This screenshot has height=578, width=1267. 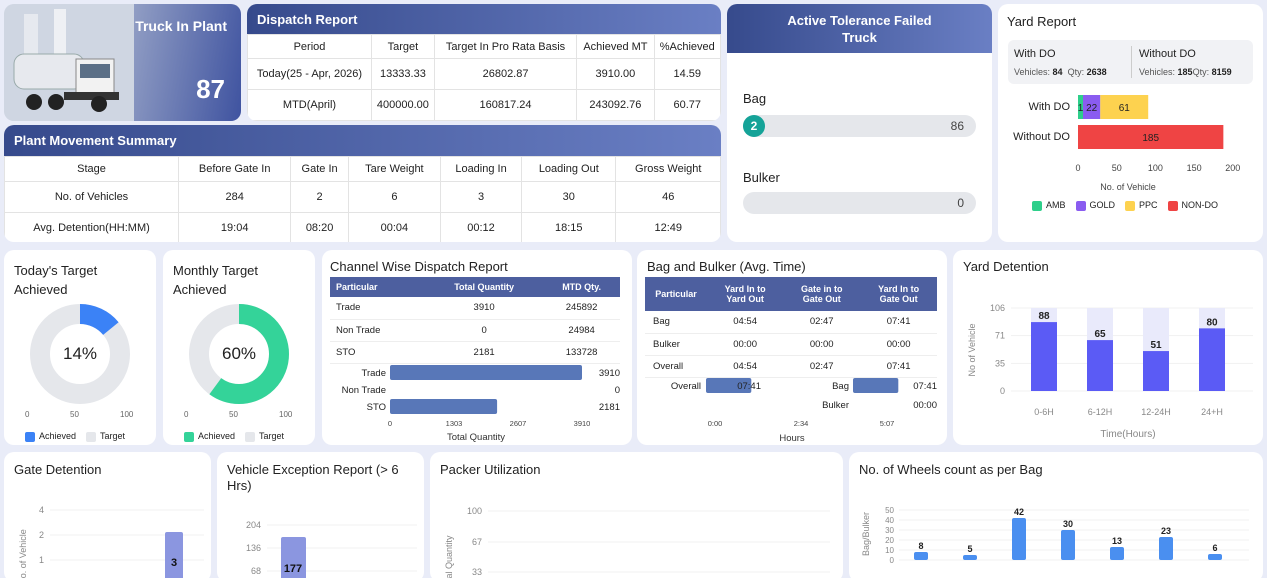 What do you see at coordinates (474, 511) in the screenshot?
I see `tick-label: 100` at bounding box center [474, 511].